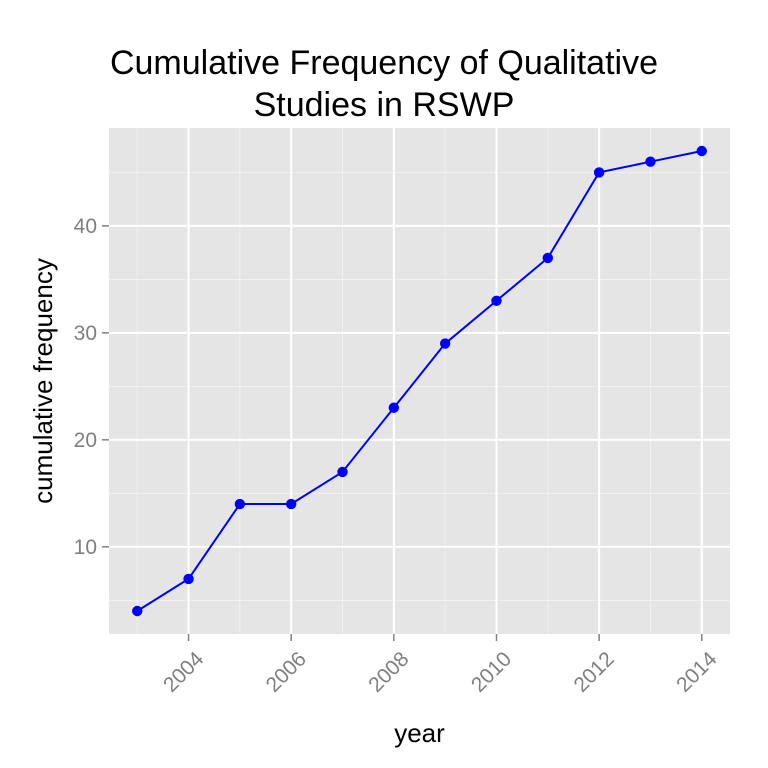  Describe the element at coordinates (184, 672) in the screenshot. I see `x-tick-label: 2004` at that location.